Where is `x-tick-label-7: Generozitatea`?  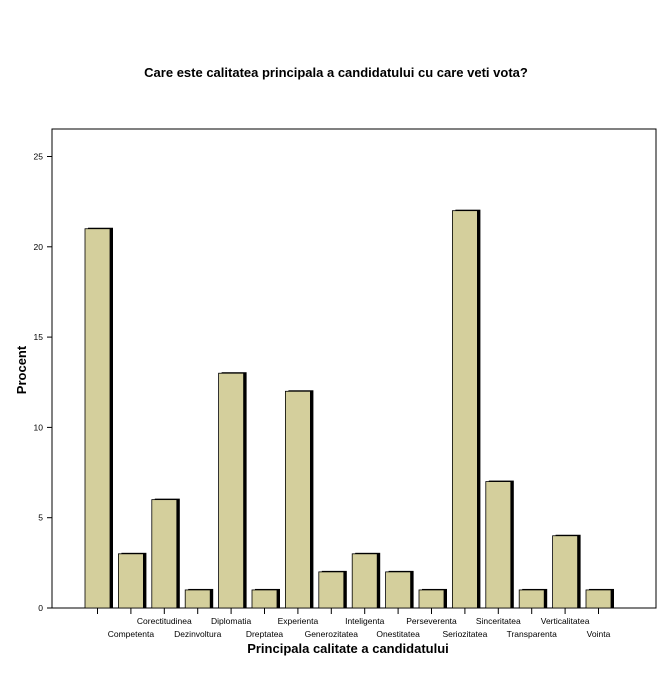
x-tick-label-7: Generozitatea is located at coordinates (332, 634).